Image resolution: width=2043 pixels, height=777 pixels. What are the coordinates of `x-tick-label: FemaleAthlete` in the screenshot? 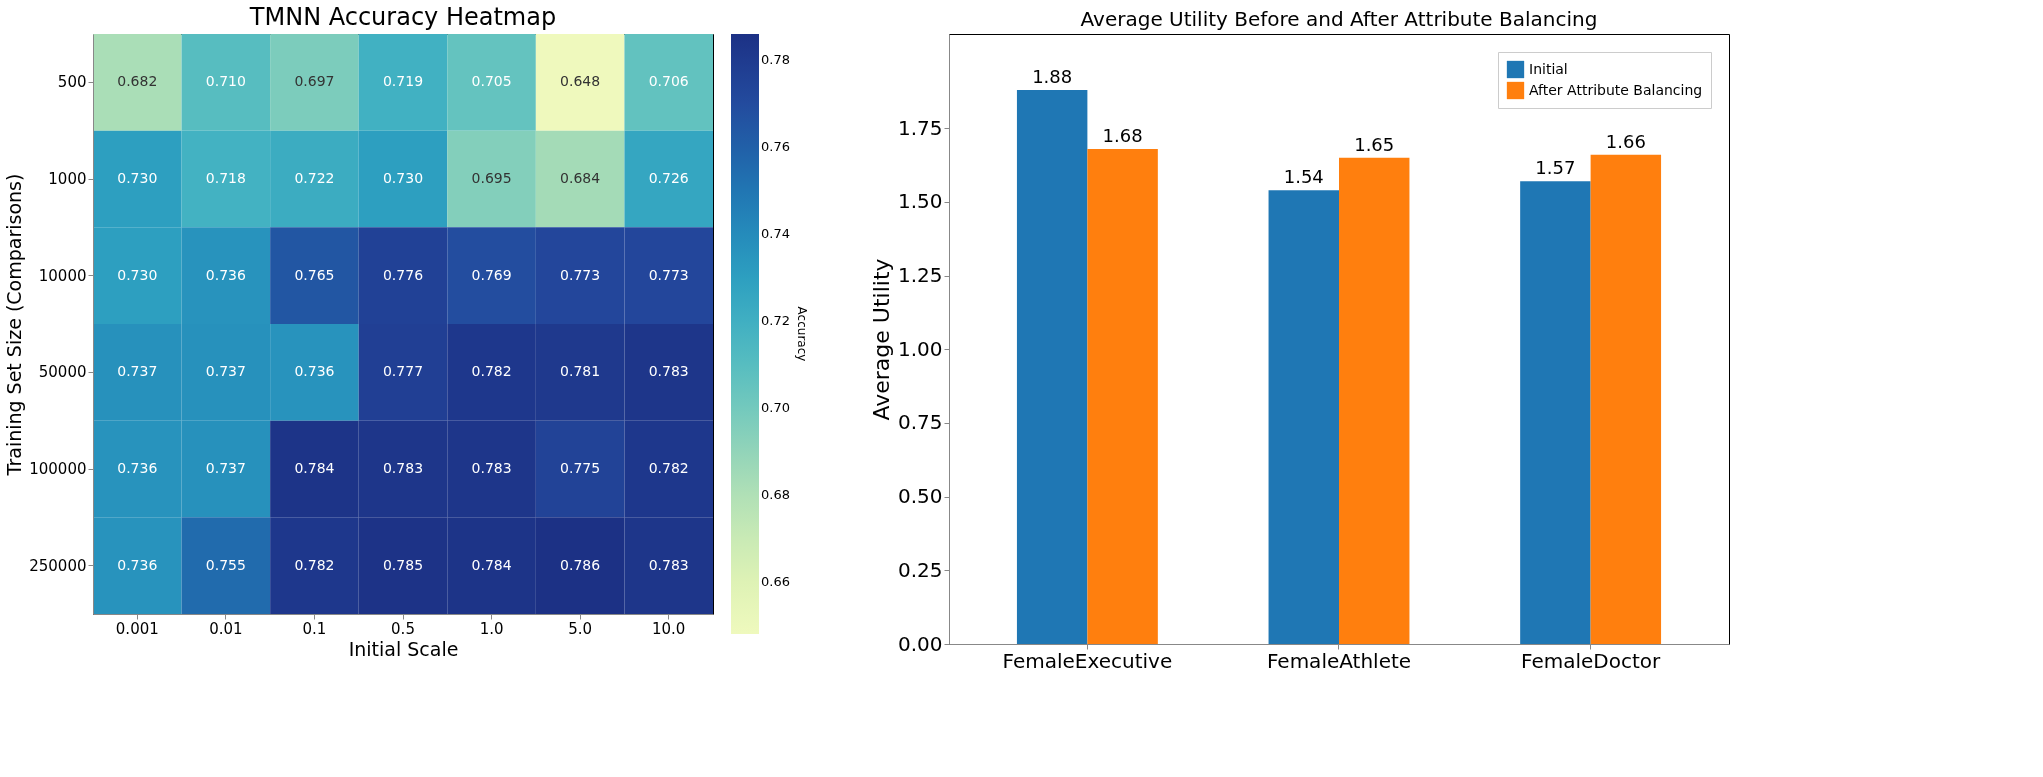 It's located at (1339, 660).